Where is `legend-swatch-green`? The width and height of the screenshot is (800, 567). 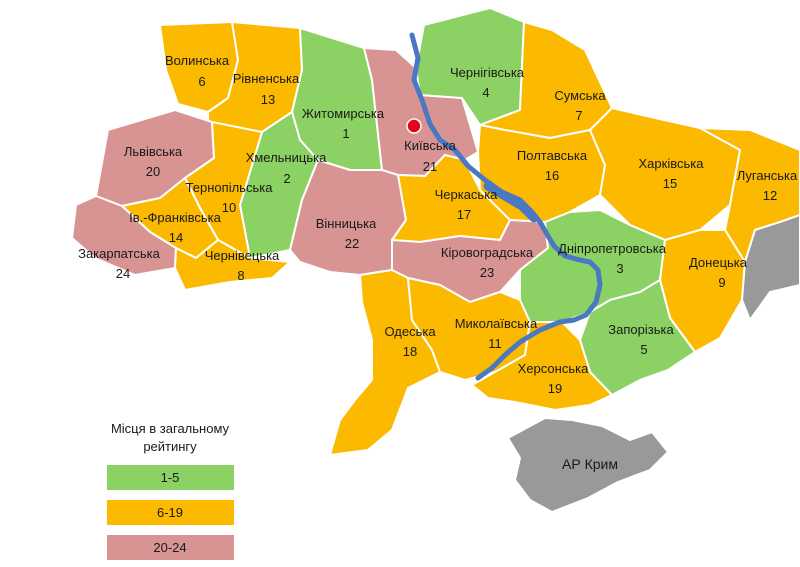 legend-swatch-green is located at coordinates (170, 477).